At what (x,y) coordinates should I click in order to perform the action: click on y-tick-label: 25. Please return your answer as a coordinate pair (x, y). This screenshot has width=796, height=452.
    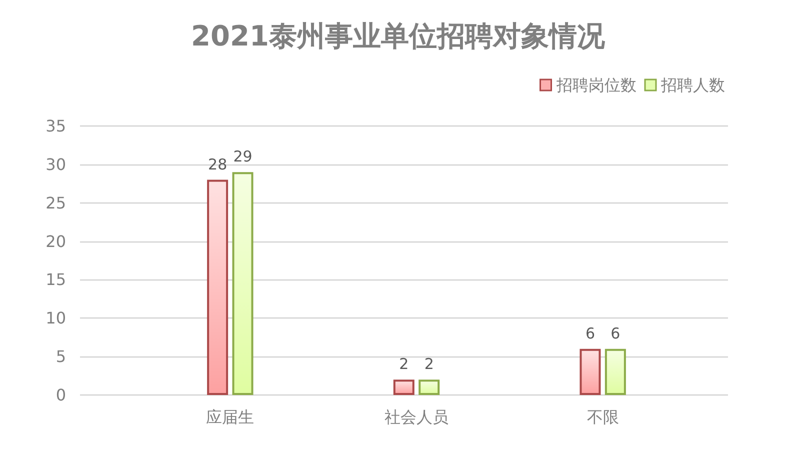
    Looking at the image, I should click on (56, 202).